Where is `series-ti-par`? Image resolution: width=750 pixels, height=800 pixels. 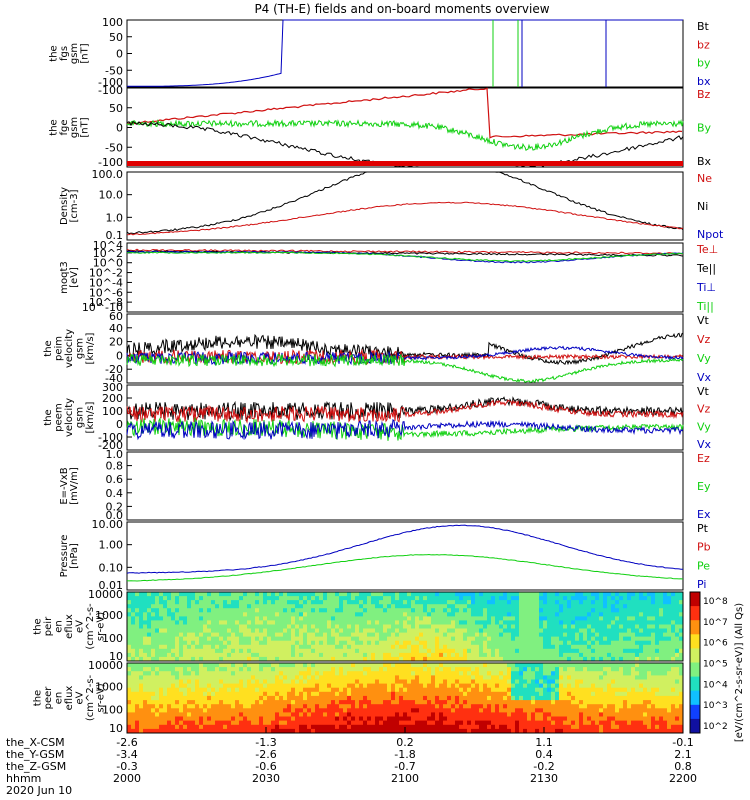 series-ti-par is located at coordinates (405, 257).